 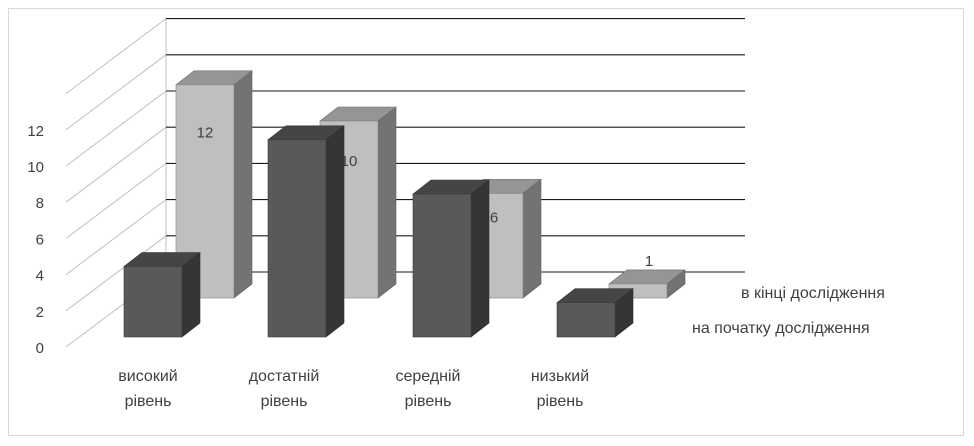 What do you see at coordinates (40, 203) in the screenshot?
I see `y-tick-label: 8` at bounding box center [40, 203].